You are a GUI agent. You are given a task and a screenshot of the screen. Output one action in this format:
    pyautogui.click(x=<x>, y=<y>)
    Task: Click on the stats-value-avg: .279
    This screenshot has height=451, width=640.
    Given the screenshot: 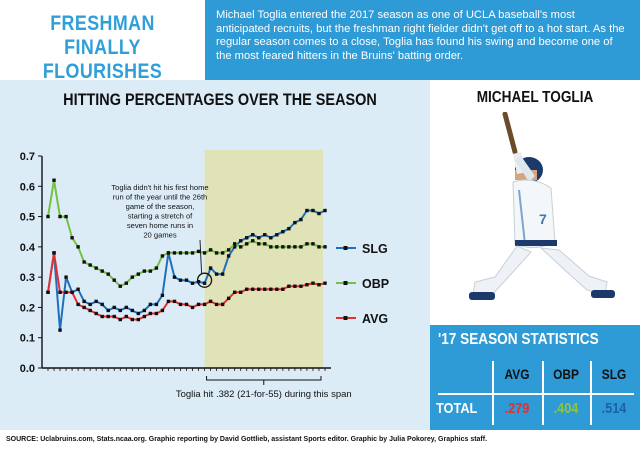 What is the action you would take?
    pyautogui.click(x=517, y=408)
    